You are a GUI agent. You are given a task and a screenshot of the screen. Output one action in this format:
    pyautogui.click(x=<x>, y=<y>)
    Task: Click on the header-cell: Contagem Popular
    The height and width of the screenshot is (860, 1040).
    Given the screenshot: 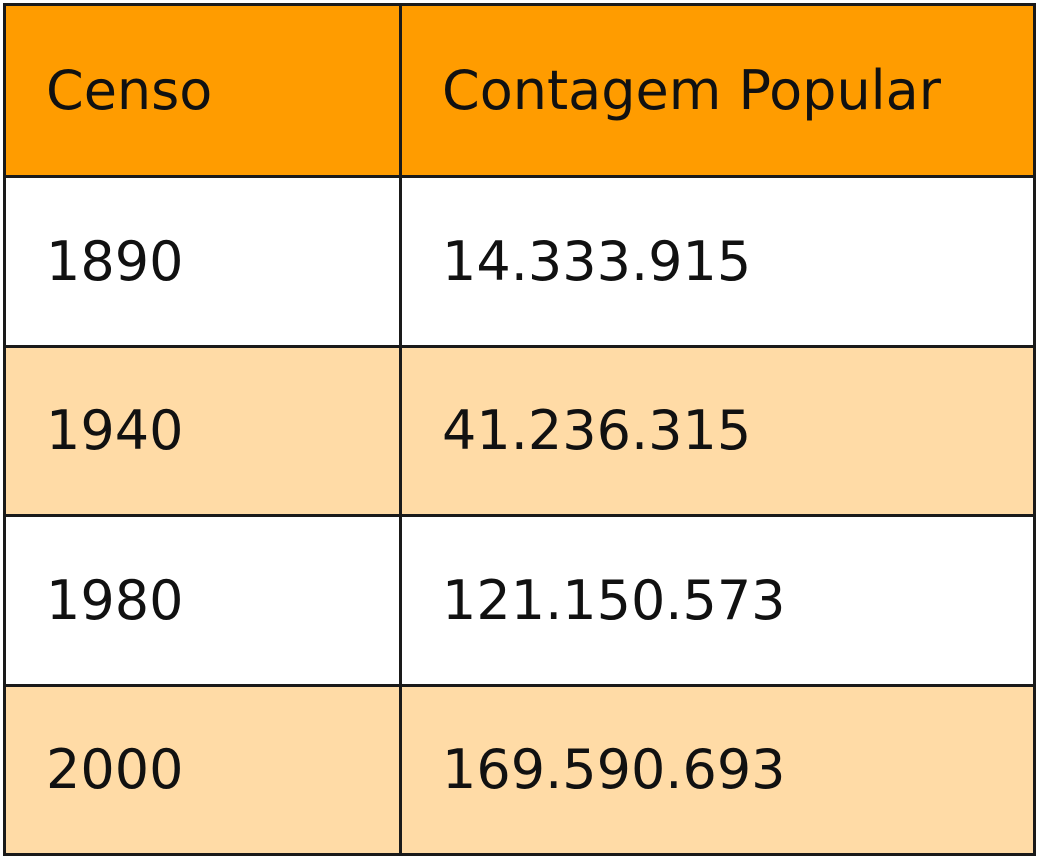 What is the action you would take?
    pyautogui.click(x=717, y=90)
    